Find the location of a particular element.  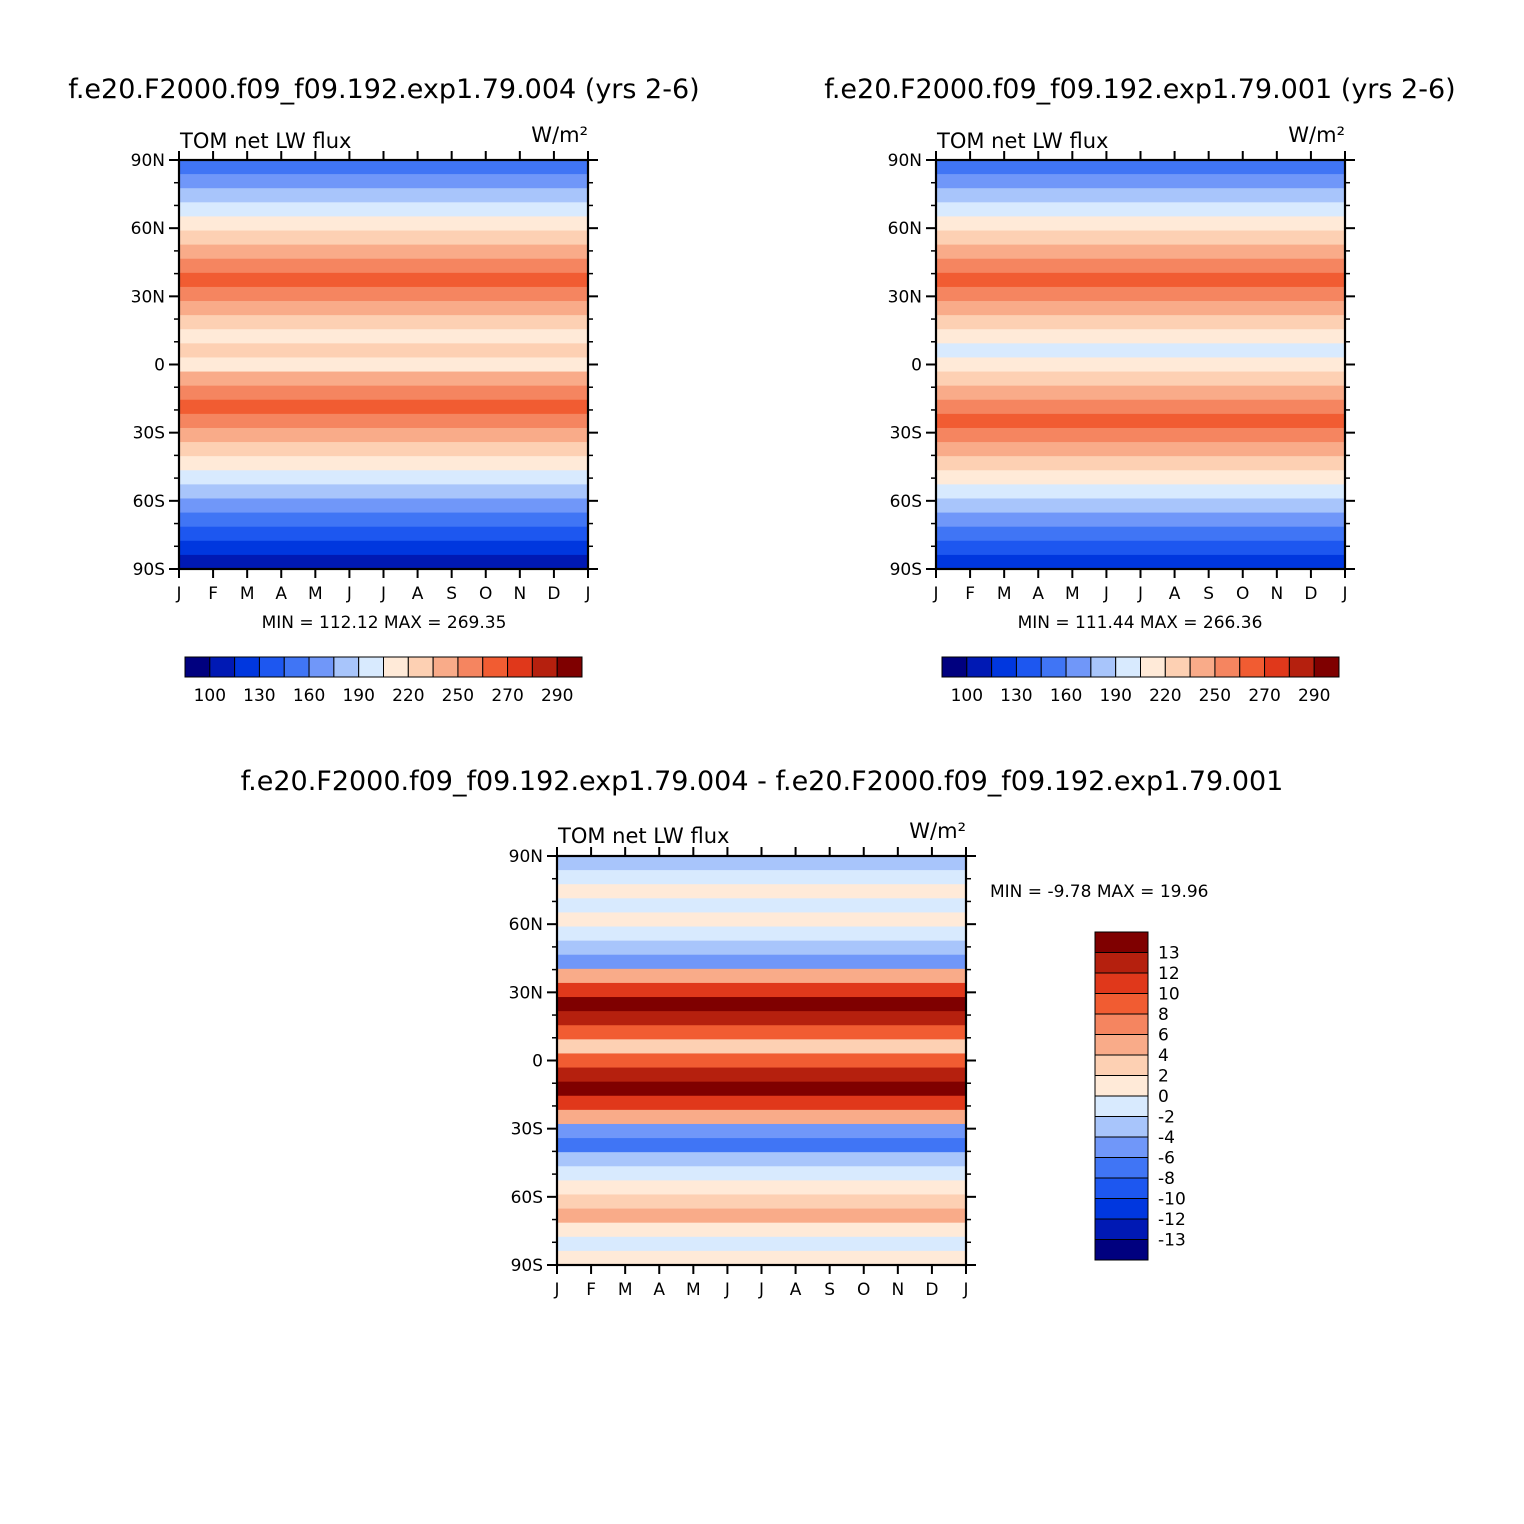

y-tick-label: 60N is located at coordinates (526, 925).